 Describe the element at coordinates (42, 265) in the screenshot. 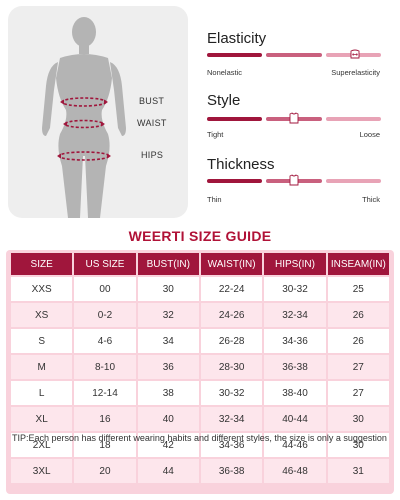

I see `column-header-size: SIZE` at that location.